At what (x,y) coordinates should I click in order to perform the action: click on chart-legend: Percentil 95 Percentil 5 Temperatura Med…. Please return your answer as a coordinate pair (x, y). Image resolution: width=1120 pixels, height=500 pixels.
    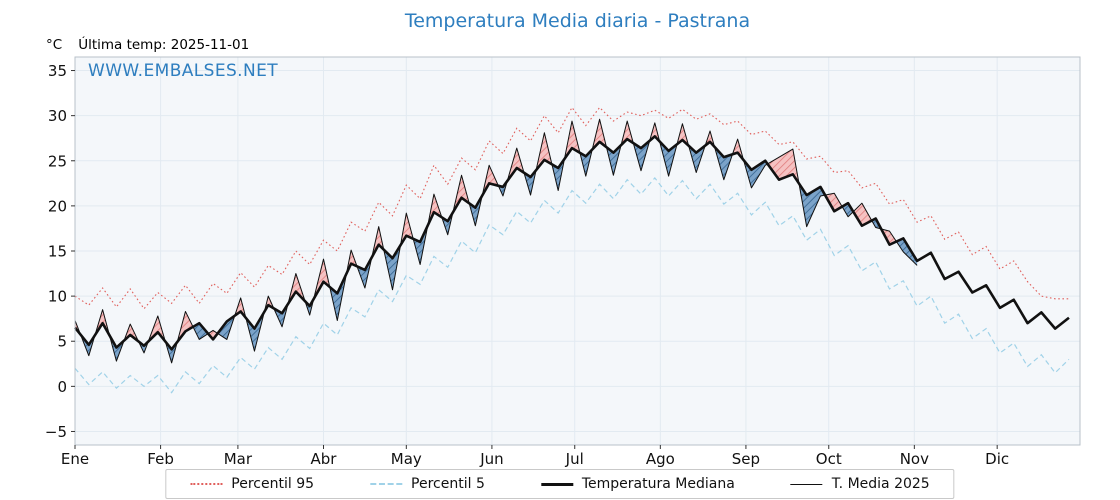
    Looking at the image, I should click on (560, 484).